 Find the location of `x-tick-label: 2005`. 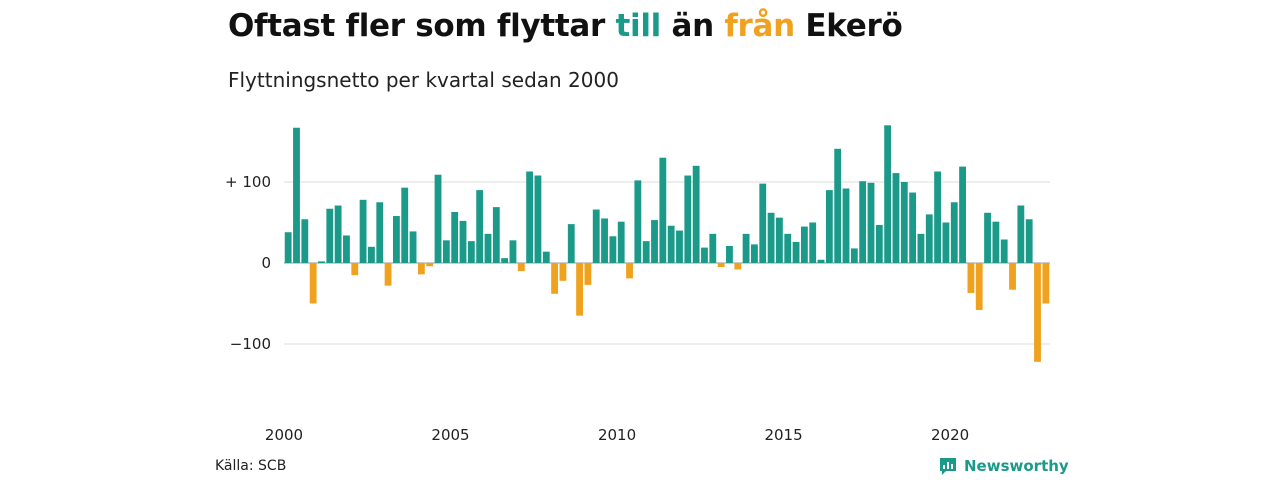

x-tick-label: 2005 is located at coordinates (450, 435).